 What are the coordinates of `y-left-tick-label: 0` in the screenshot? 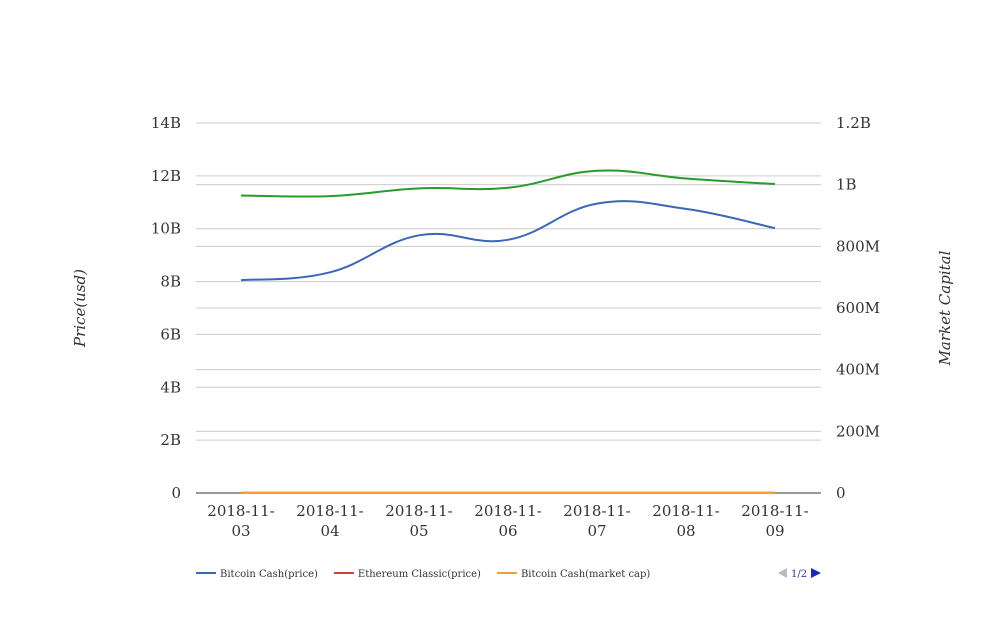 It's located at (176, 493).